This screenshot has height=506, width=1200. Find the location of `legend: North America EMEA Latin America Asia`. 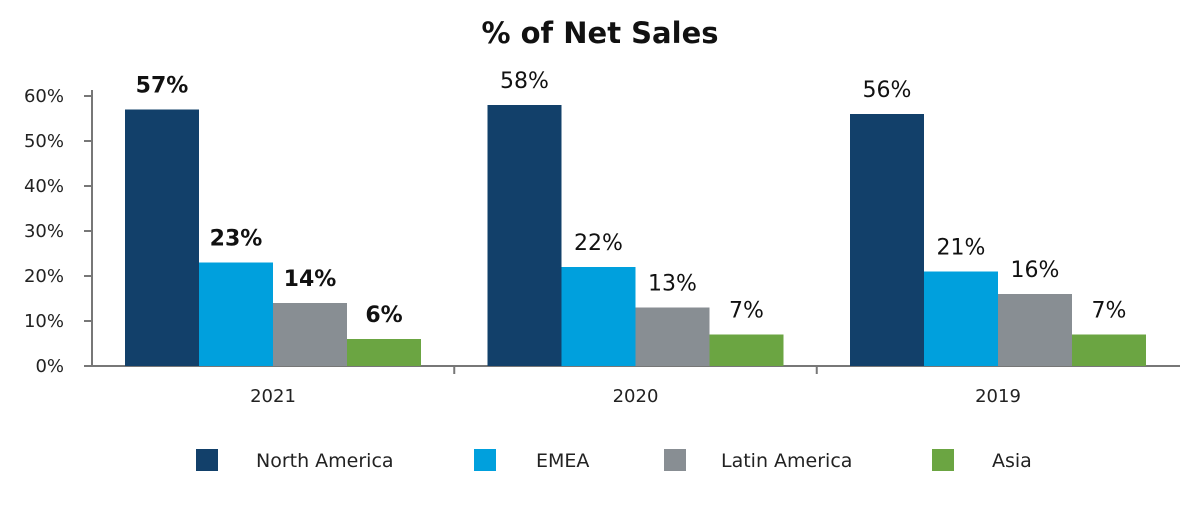

legend: North America EMEA Latin America Asia is located at coordinates (614, 460).